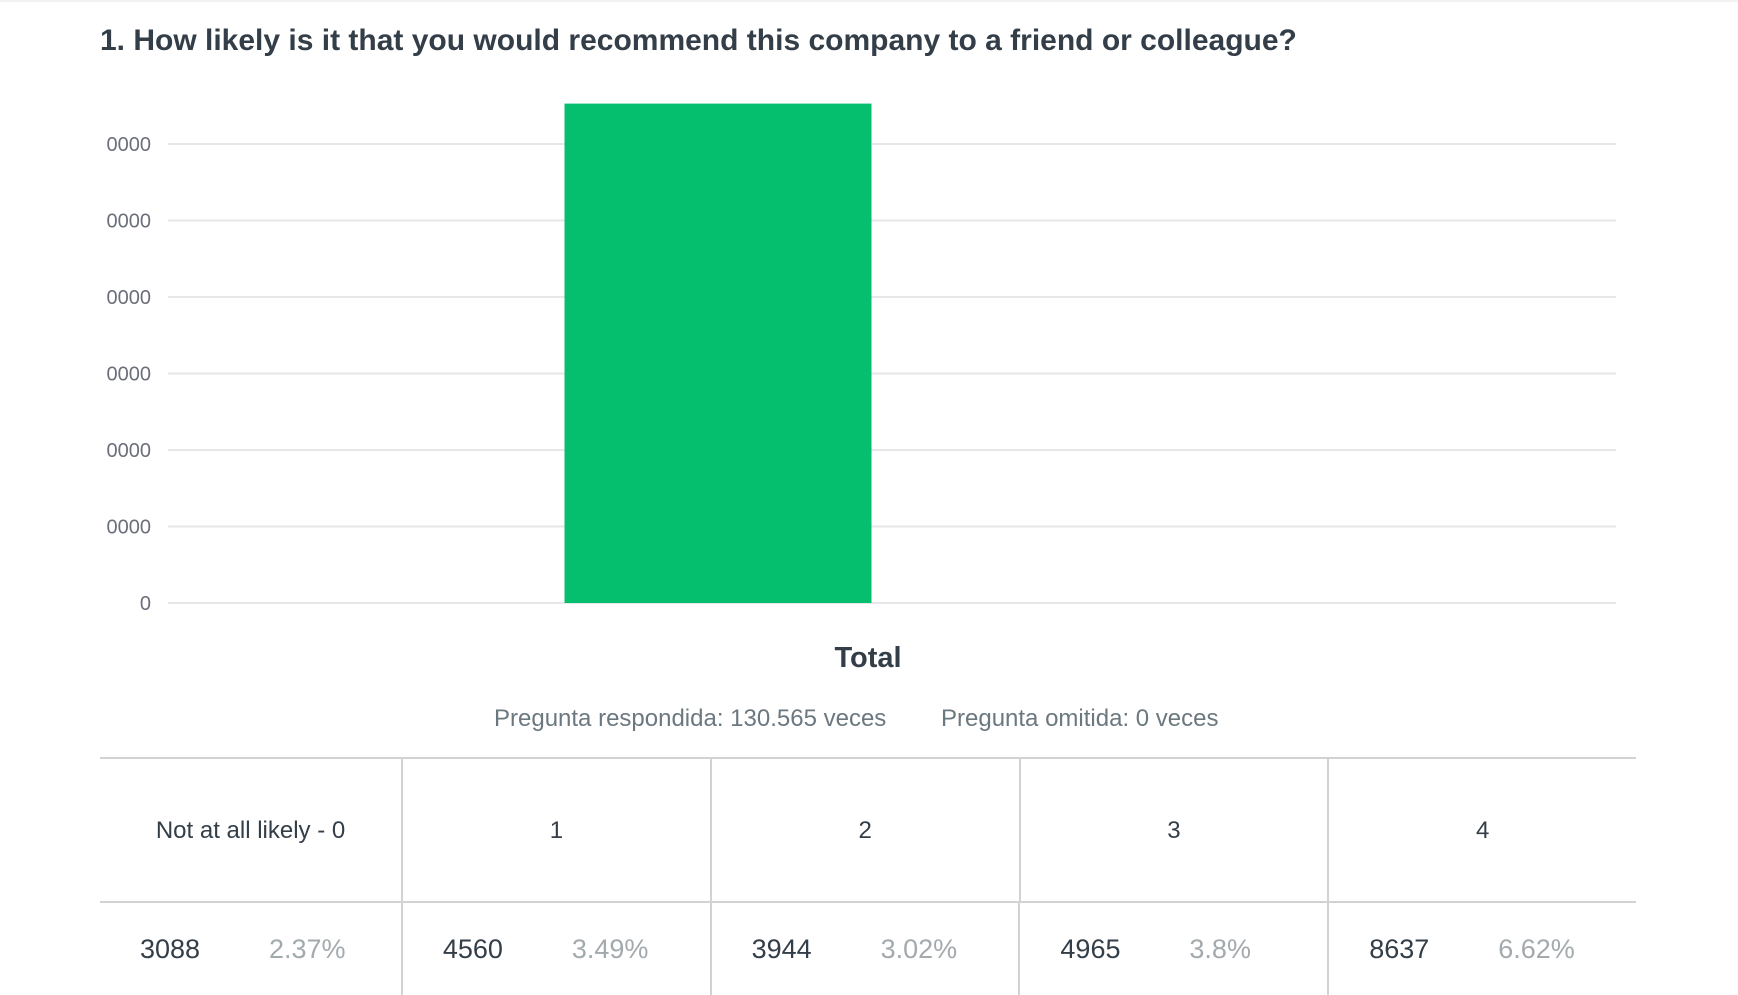 The image size is (1738, 995). Describe the element at coordinates (718, 353) in the screenshot. I see `bar-total` at that location.